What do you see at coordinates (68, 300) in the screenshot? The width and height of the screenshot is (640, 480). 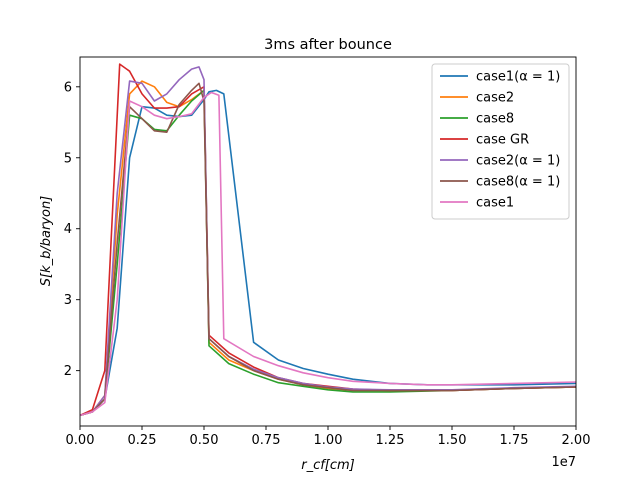 I see `y-tick-label: 3` at bounding box center [68, 300].